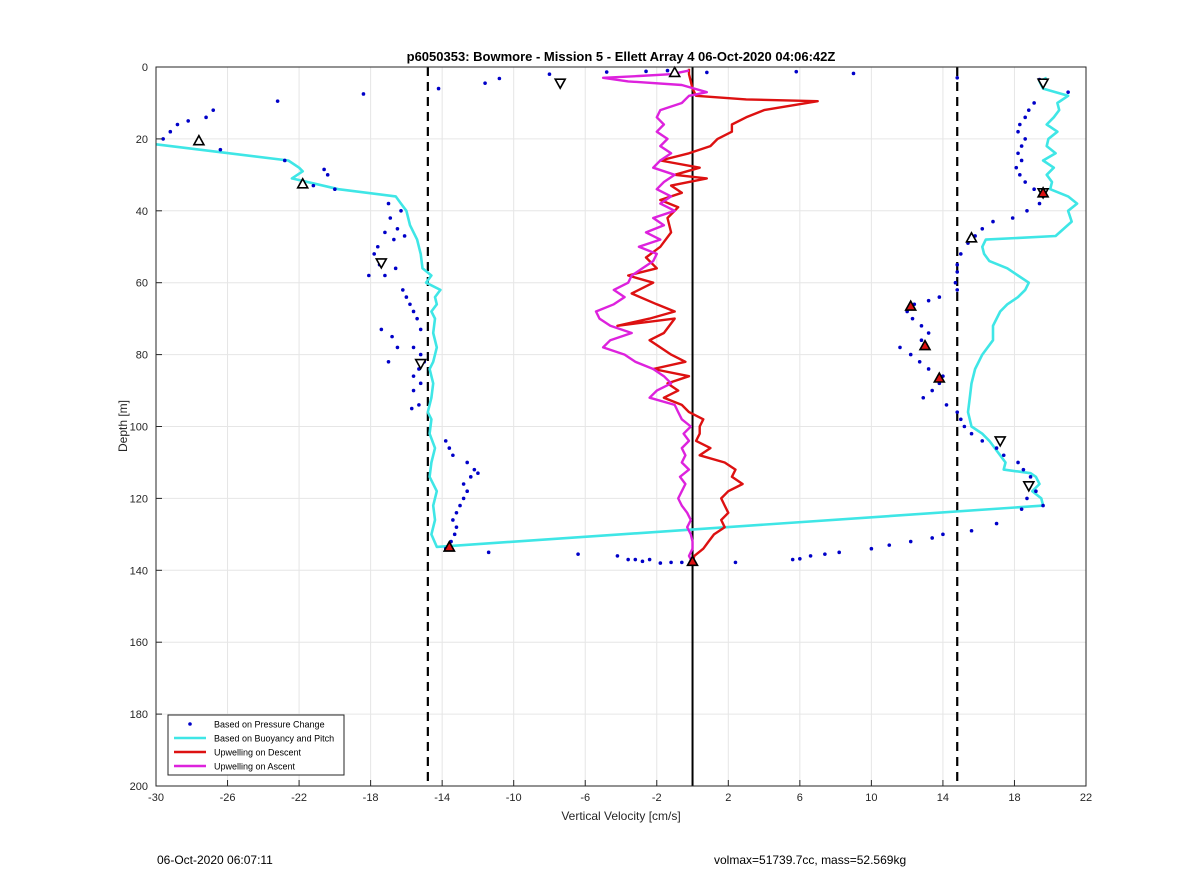 This screenshot has width=1200, height=885. Describe the element at coordinates (442, 798) in the screenshot. I see `x-tick-label: -14` at that location.